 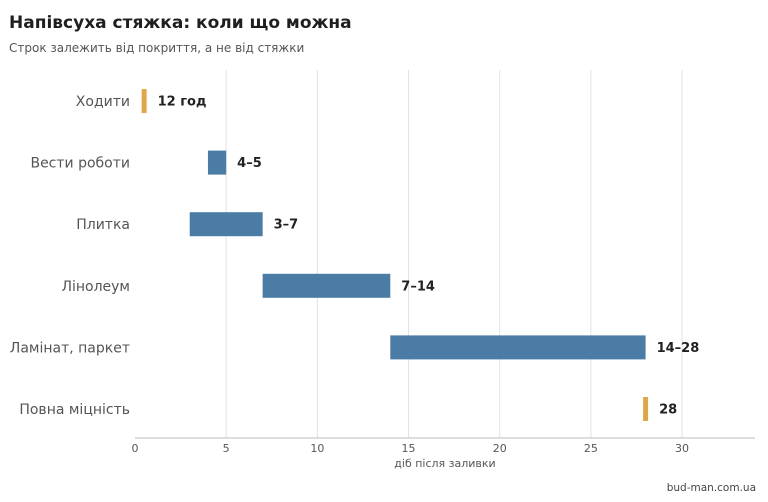 I want to click on x-tick-label: 5, so click(x=226, y=448).